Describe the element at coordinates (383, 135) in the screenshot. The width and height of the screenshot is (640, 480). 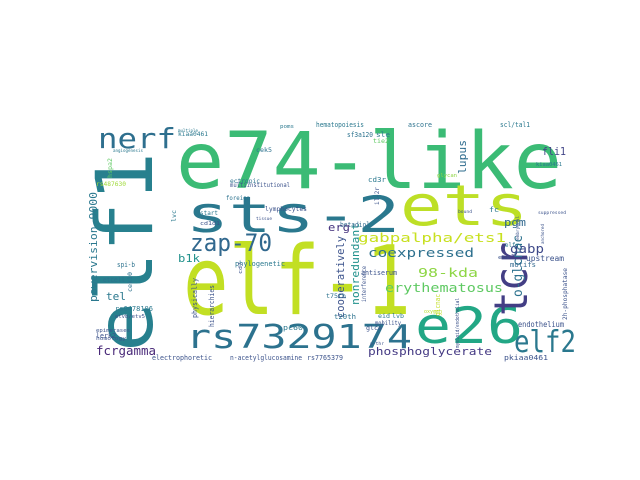
I see `word-sle: sle` at that location.